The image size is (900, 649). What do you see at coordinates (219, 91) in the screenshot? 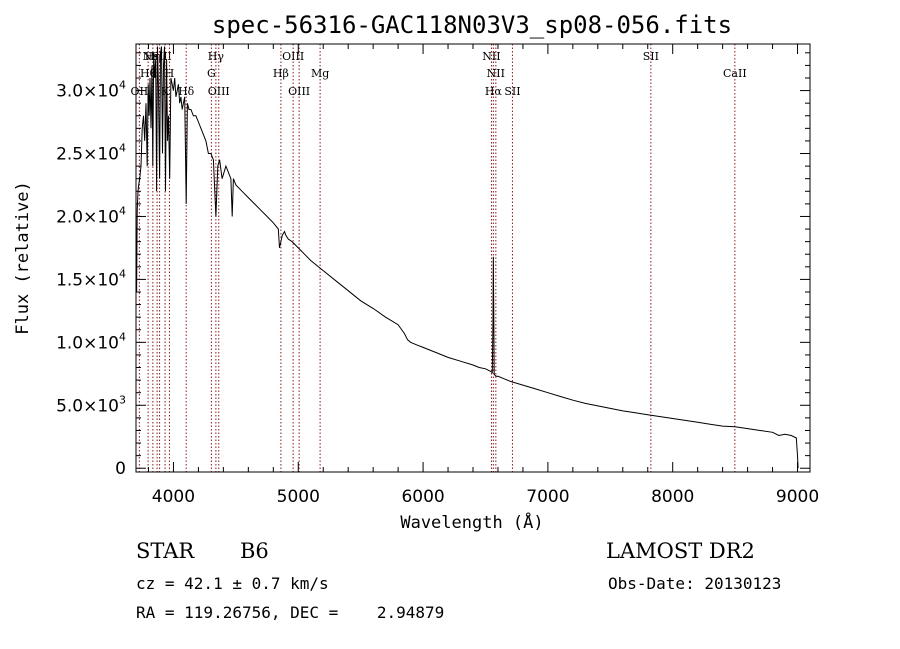
I see `line-marker-label-10: OIII` at bounding box center [219, 91].